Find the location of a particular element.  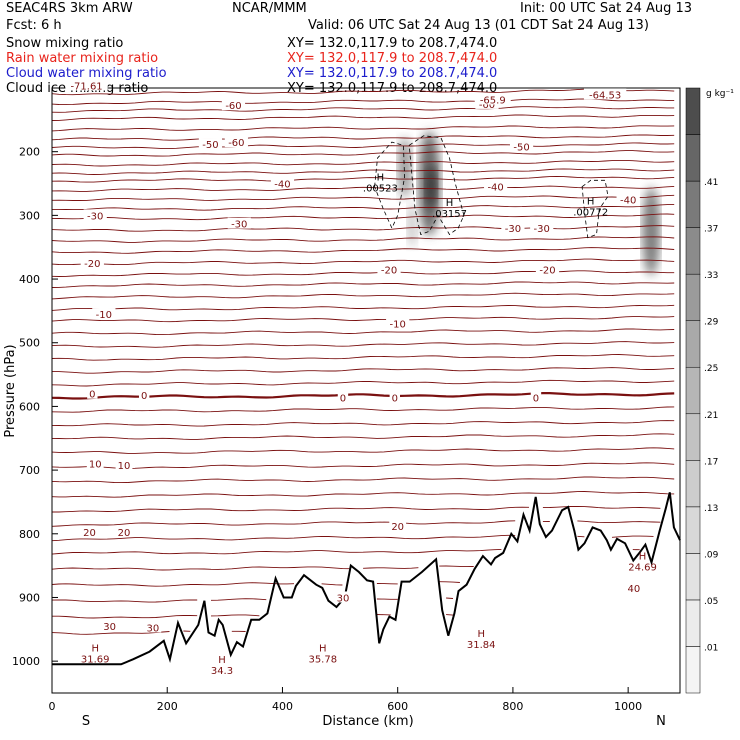

x-tick-label: 1000 is located at coordinates (628, 706).